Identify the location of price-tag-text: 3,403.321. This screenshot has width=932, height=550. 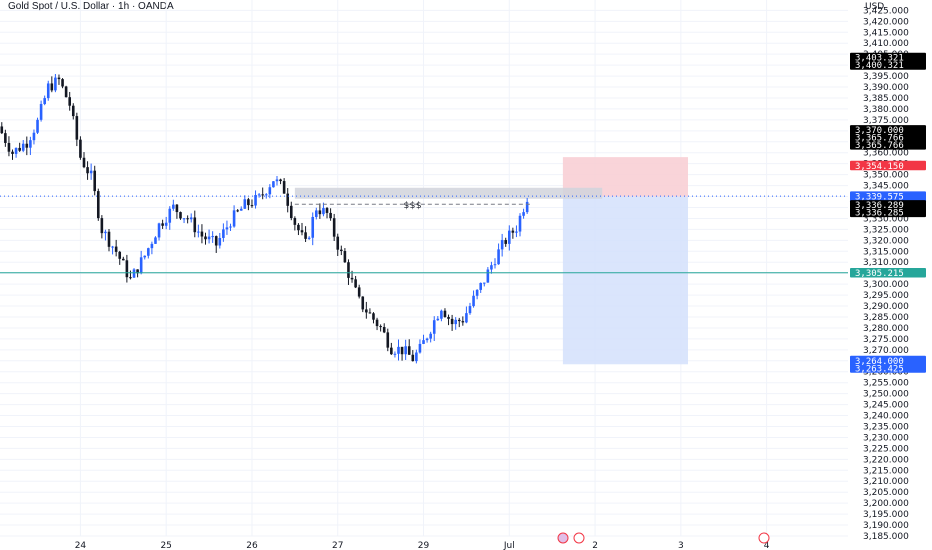
(879, 59).